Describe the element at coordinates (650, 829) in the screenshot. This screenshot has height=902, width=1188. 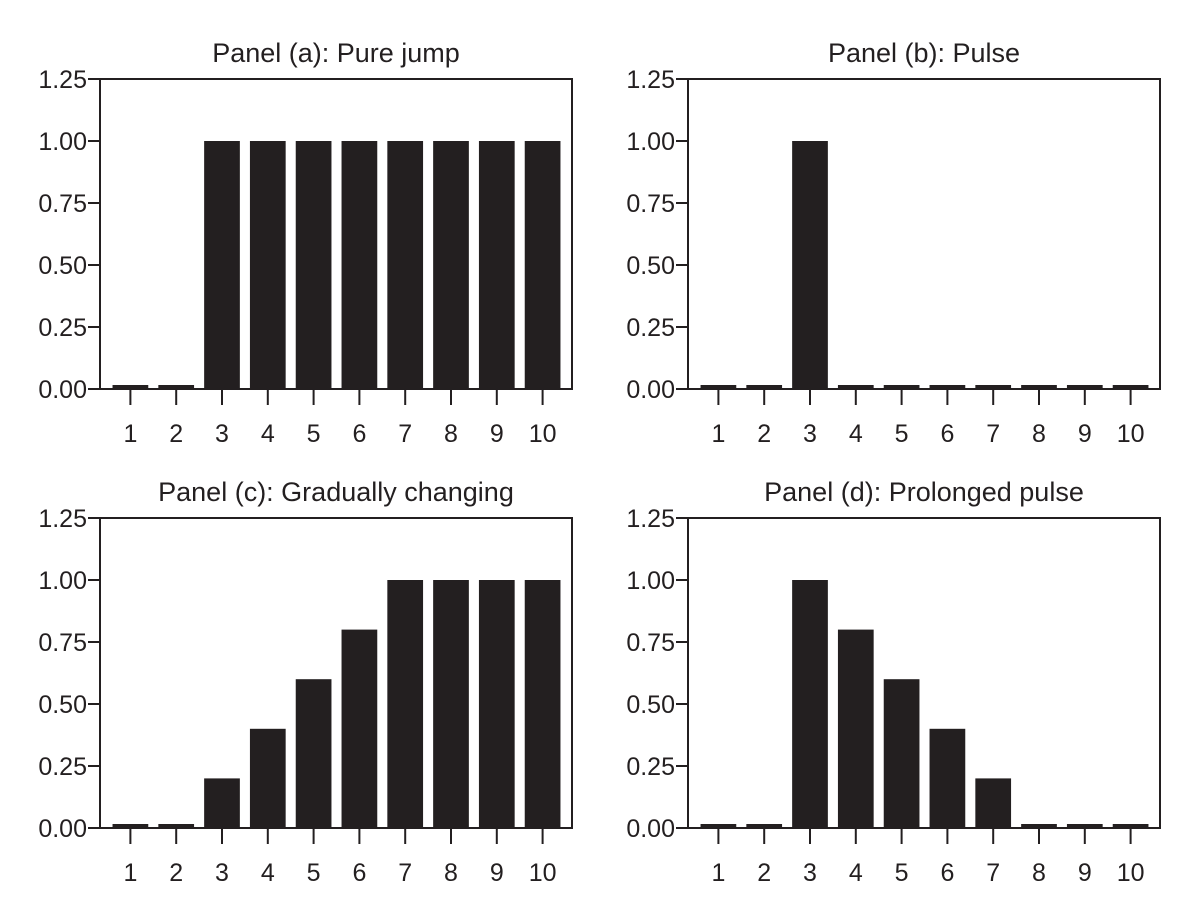
I see `y-tick-label-d: 0.00` at that location.